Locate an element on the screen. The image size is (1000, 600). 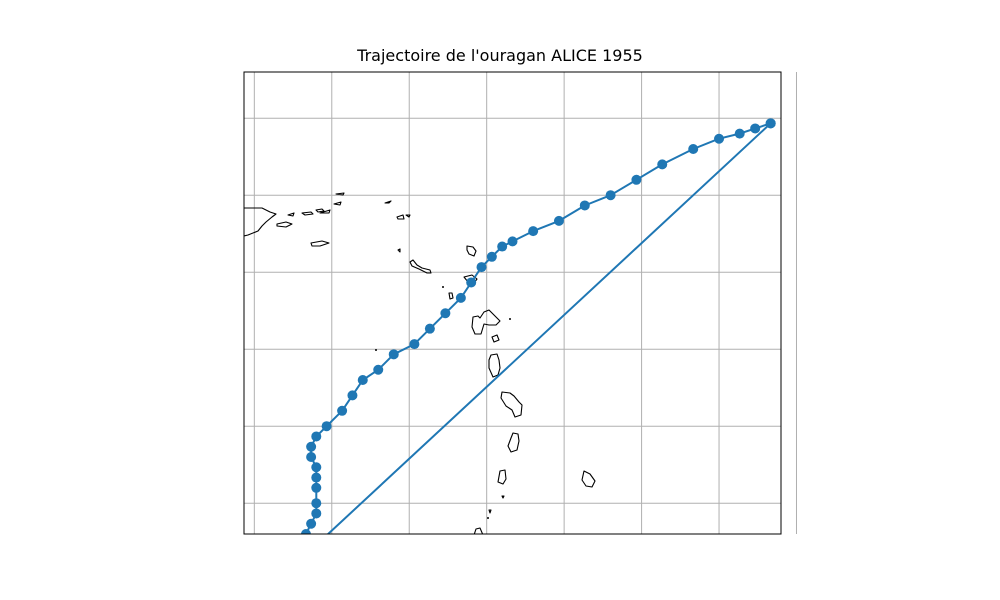
anegada-coast is located at coordinates (340, 194).